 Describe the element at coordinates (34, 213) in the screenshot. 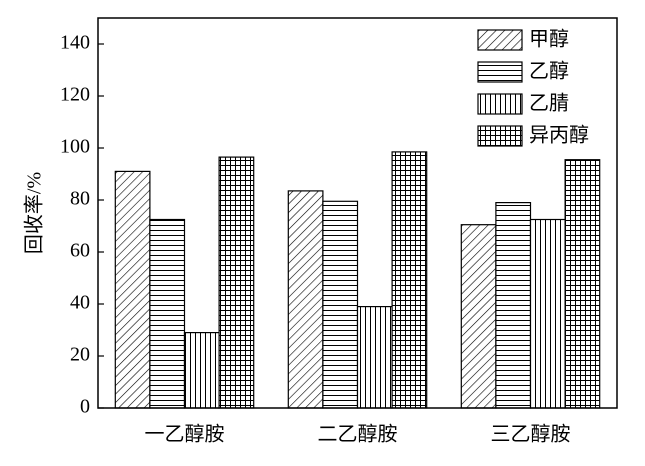

I see `y-axis-label: 回收率/%` at that location.